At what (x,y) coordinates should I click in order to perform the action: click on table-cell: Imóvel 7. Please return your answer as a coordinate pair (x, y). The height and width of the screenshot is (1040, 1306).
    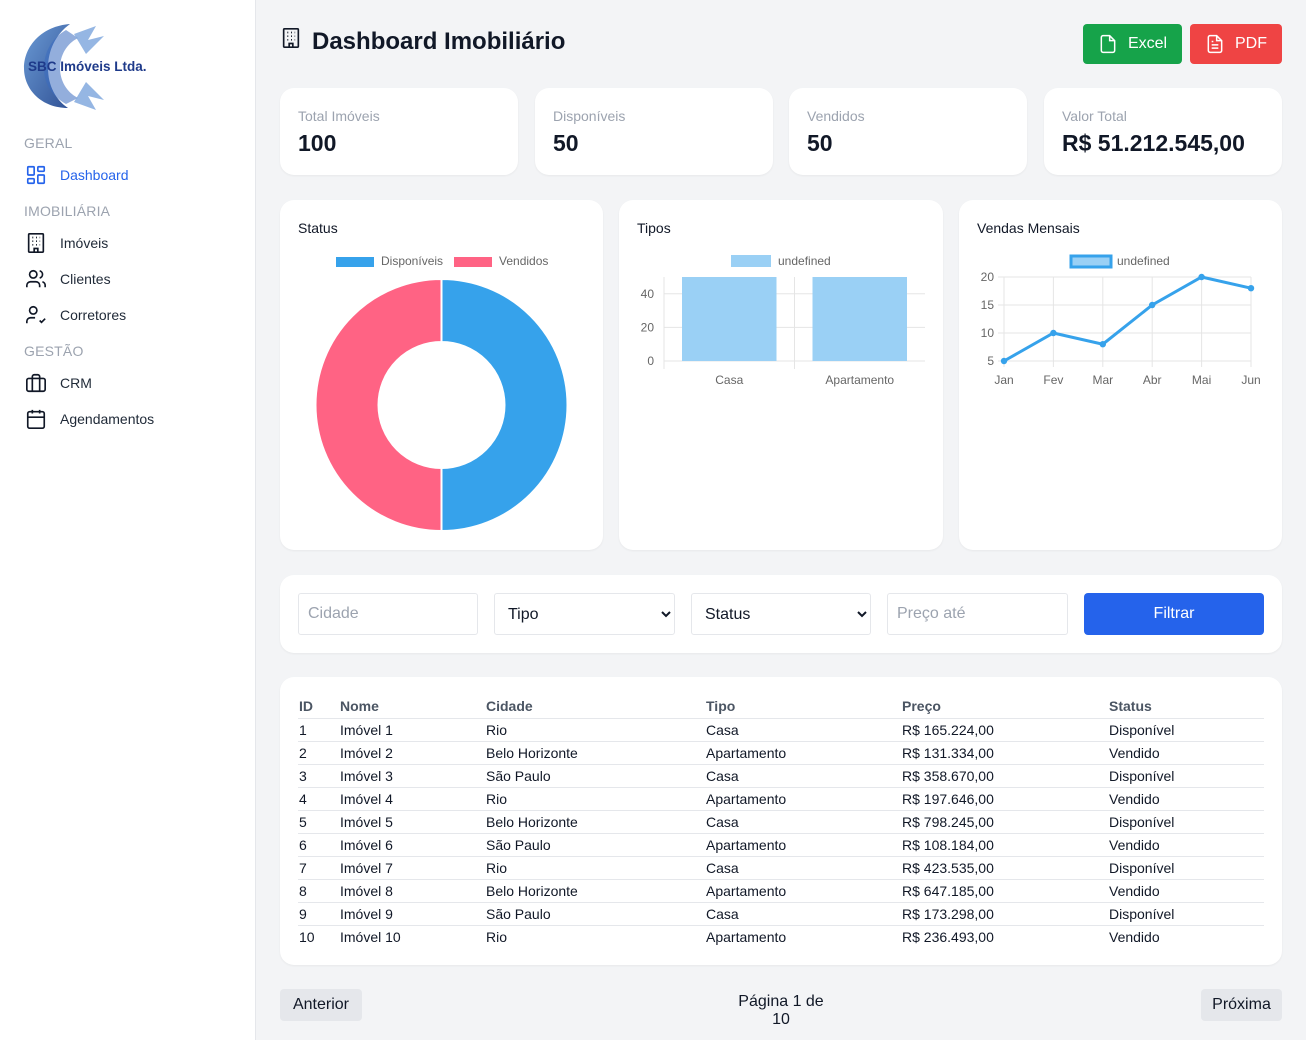
    Looking at the image, I should click on (412, 868).